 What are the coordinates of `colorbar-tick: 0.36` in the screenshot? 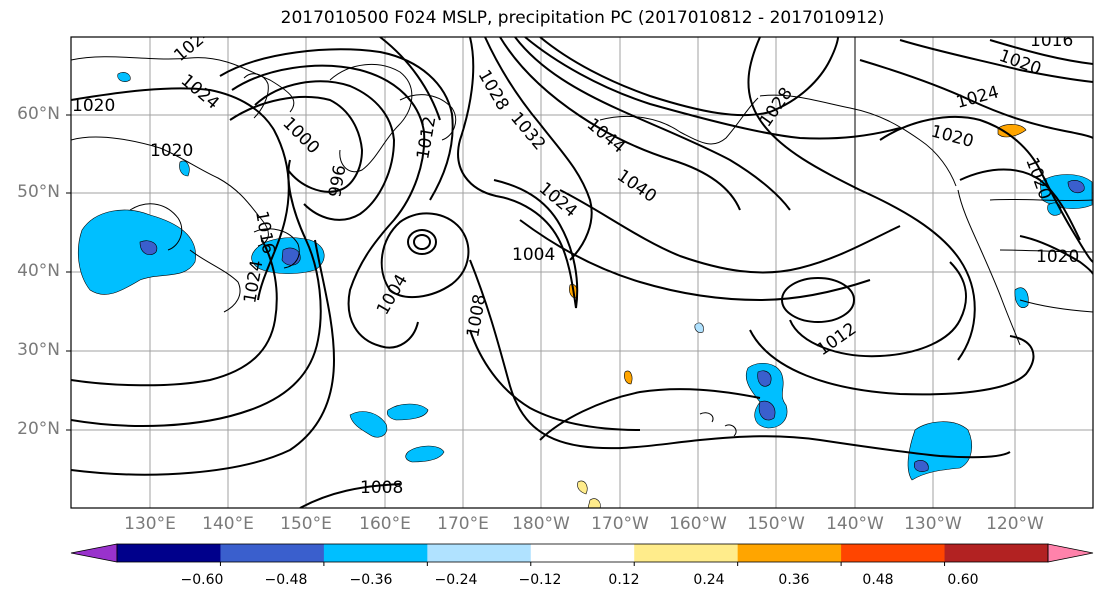 It's located at (794, 580).